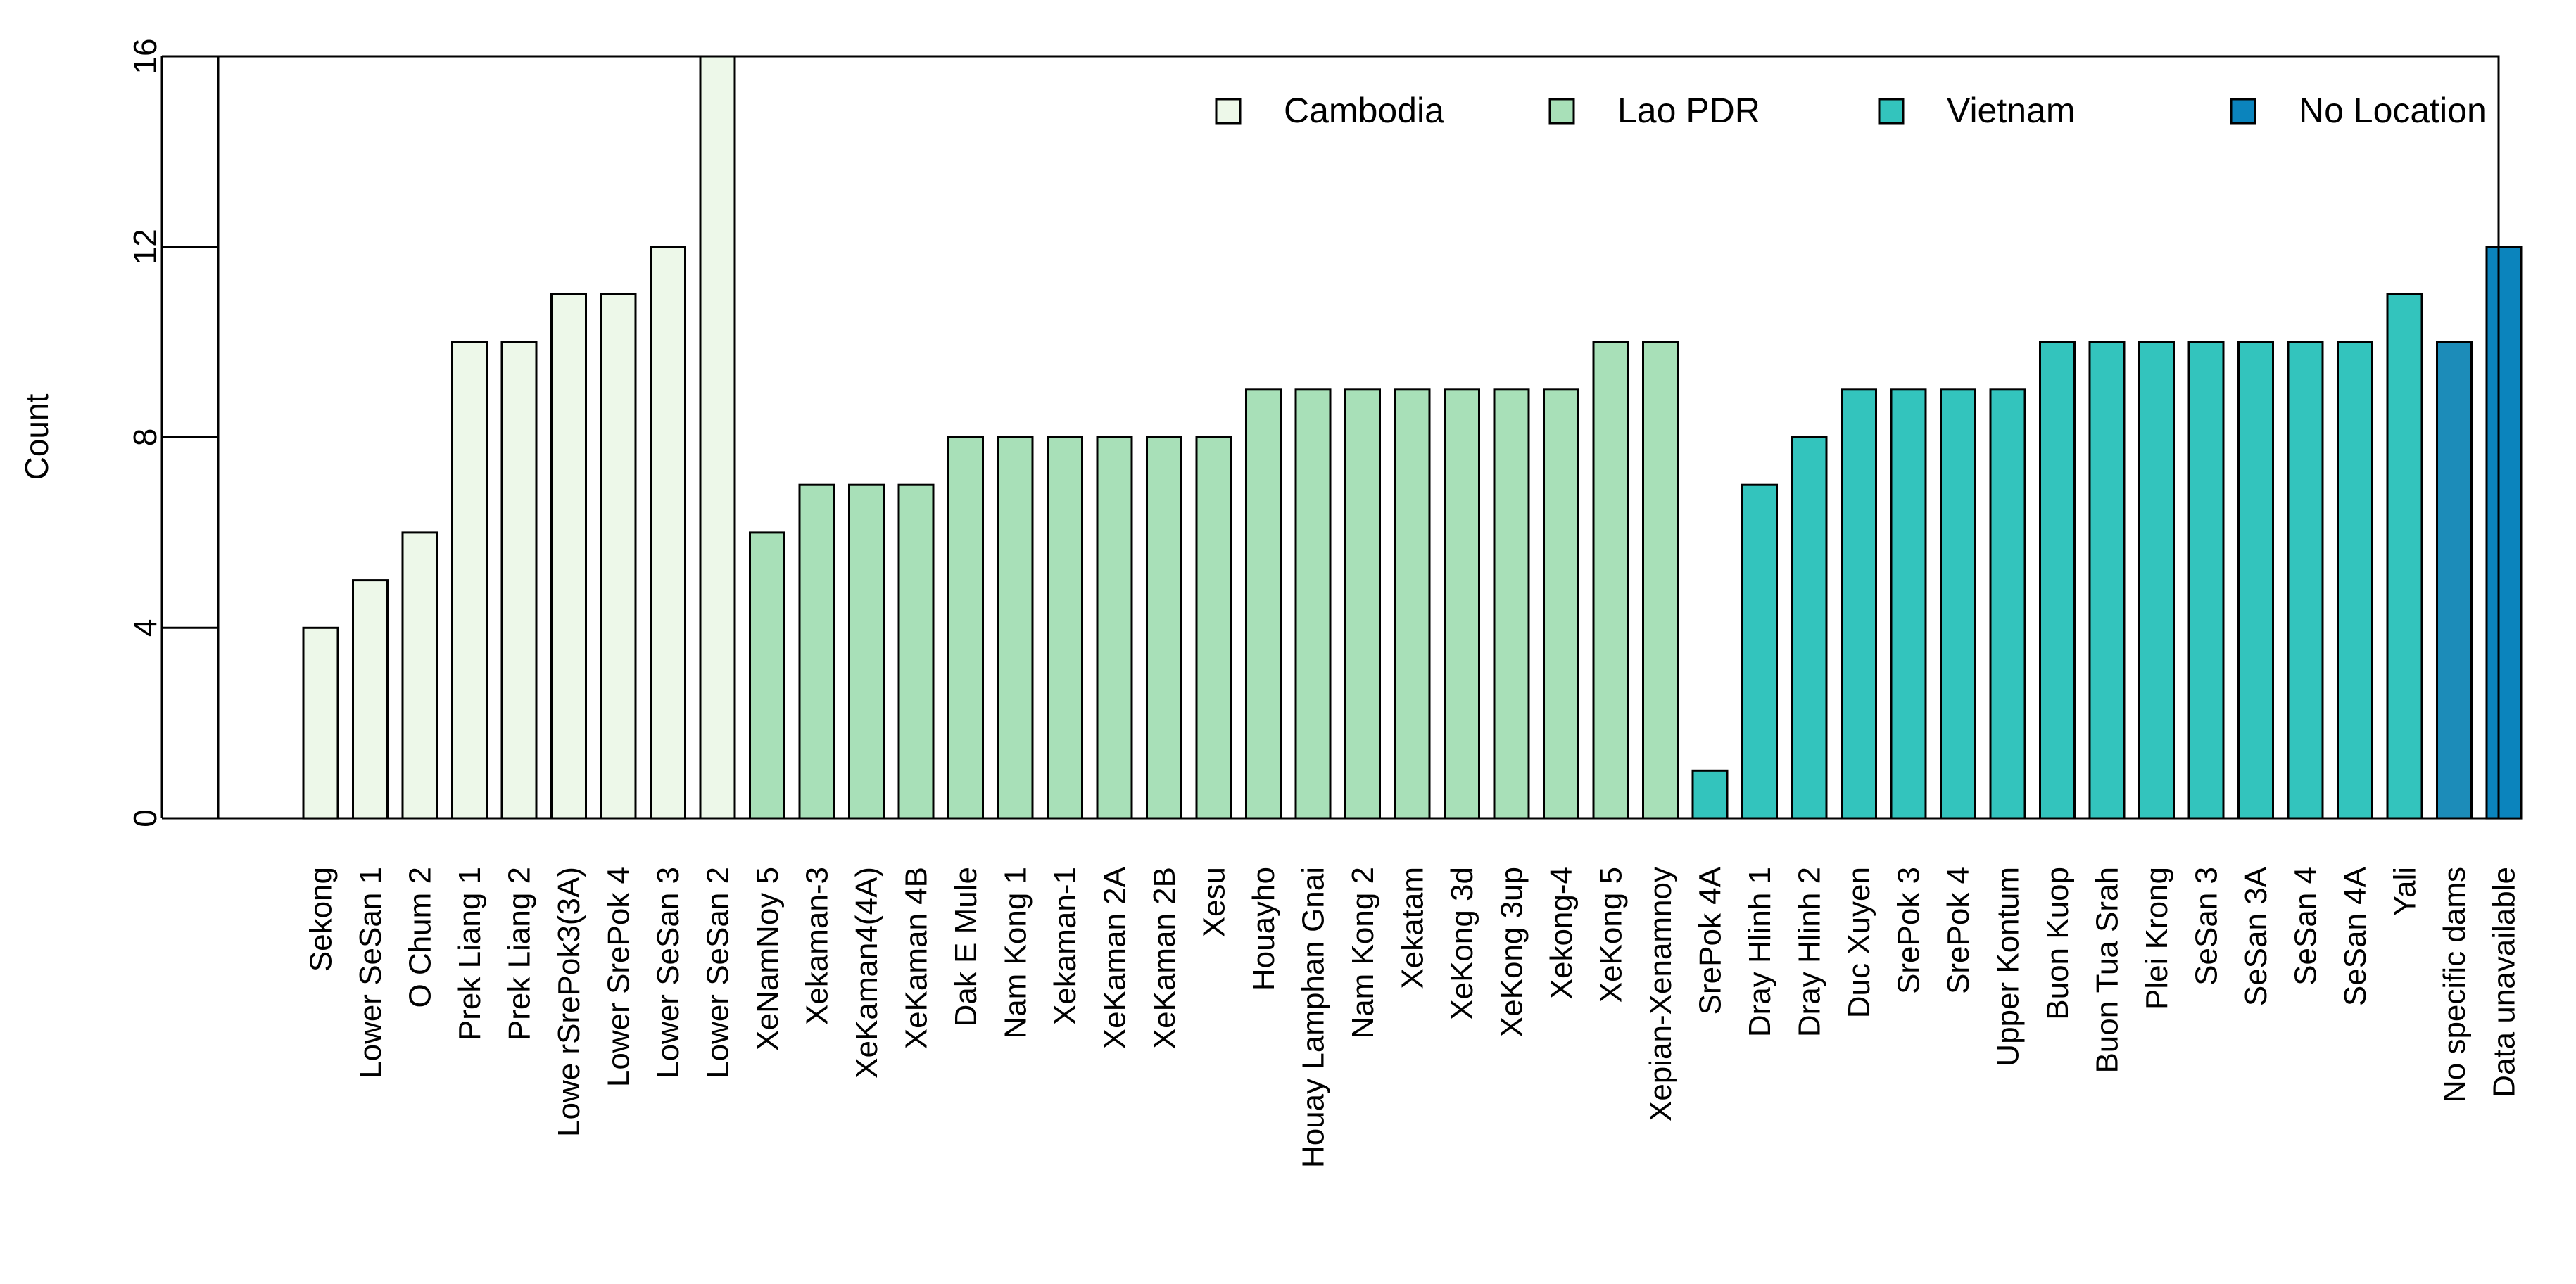  Describe the element at coordinates (817, 946) in the screenshot. I see `x-tick-label: Xekaman-3` at that location.